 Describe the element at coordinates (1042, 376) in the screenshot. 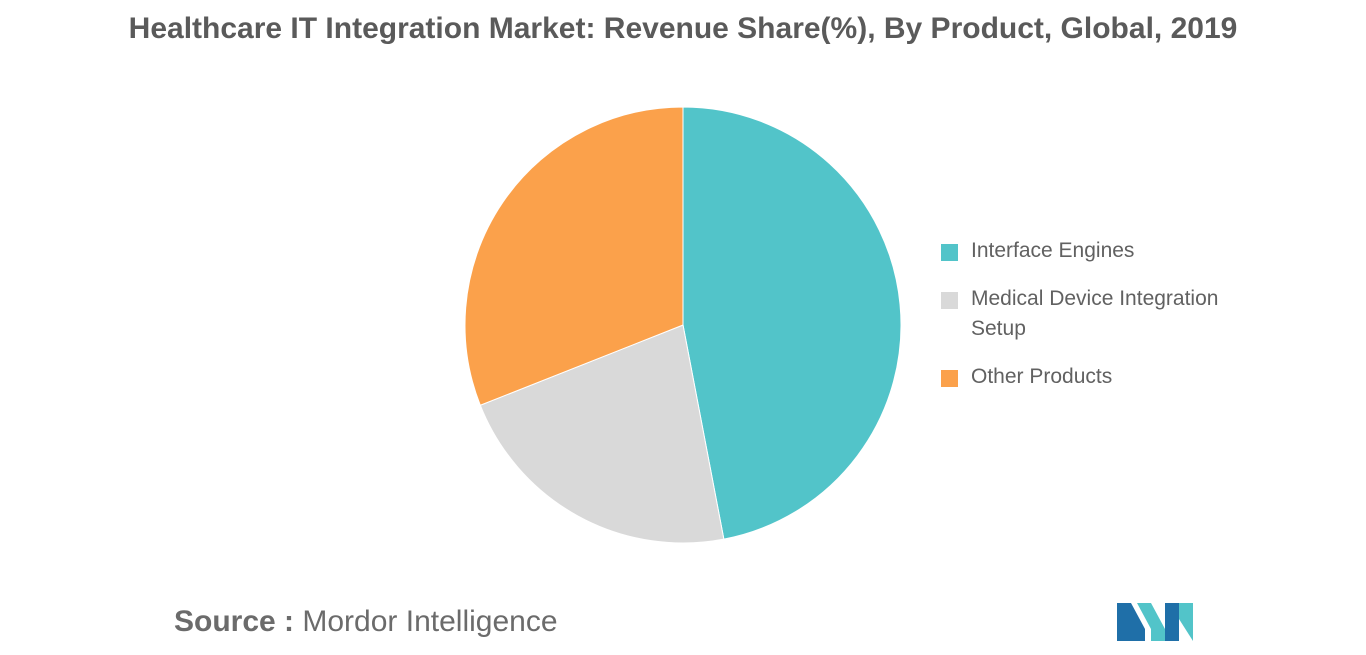

I see `legend-label: Other Products` at that location.